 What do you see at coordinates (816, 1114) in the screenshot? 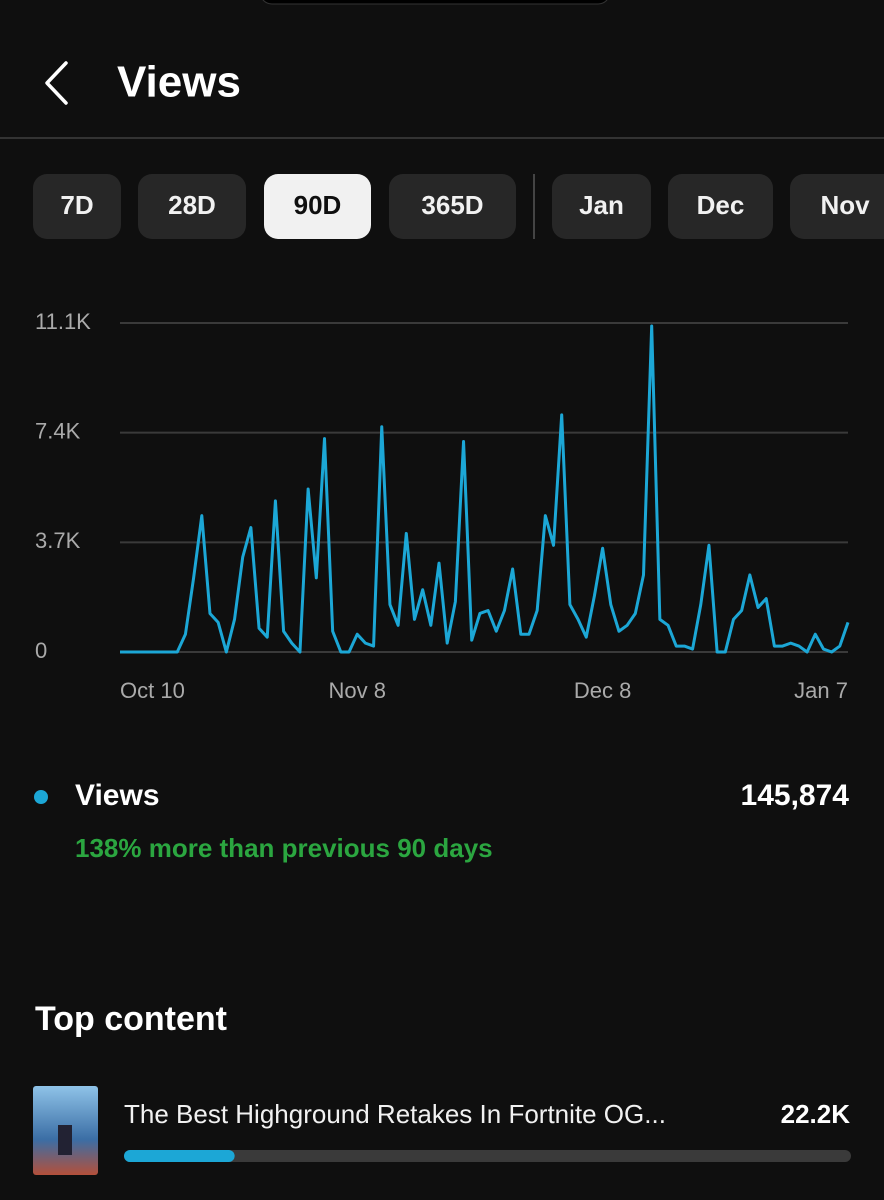
I see `content-value: 22.2K` at bounding box center [816, 1114].